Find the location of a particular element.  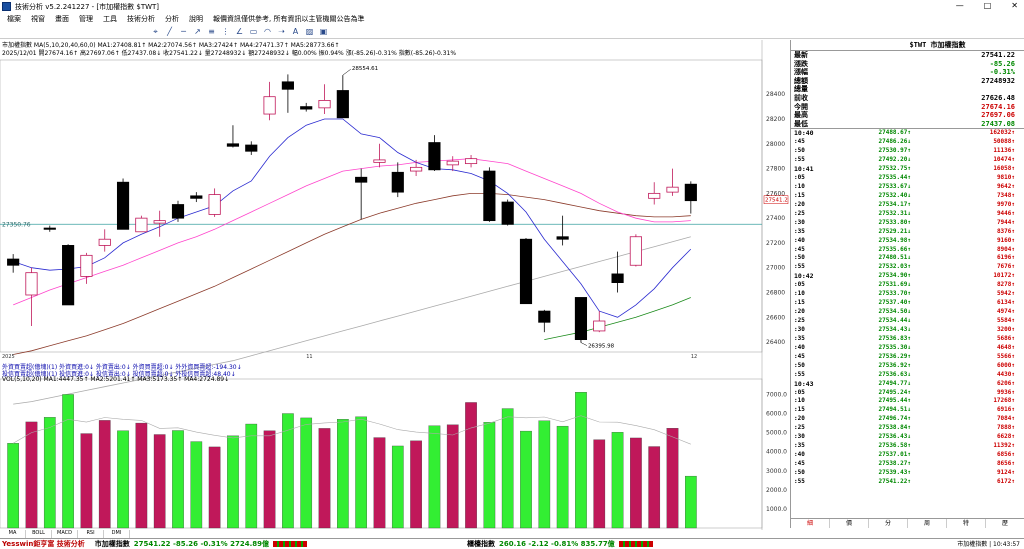

minimize-button: — is located at coordinates (959, 5).